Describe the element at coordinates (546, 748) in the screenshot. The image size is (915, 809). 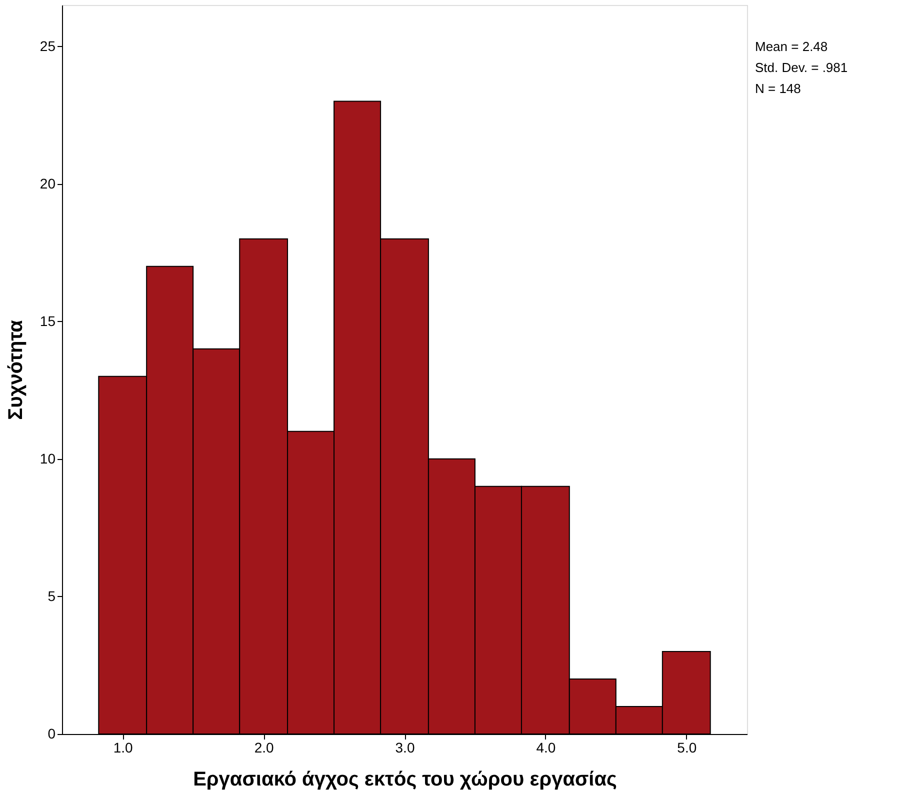
I see `x-tick-label: 4.0` at that location.